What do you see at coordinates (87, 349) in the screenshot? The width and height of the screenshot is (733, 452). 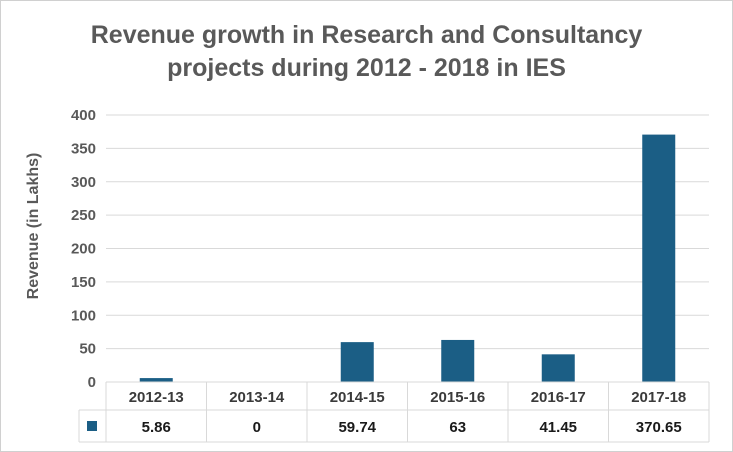 I see `y-tick-label: 50` at bounding box center [87, 349].